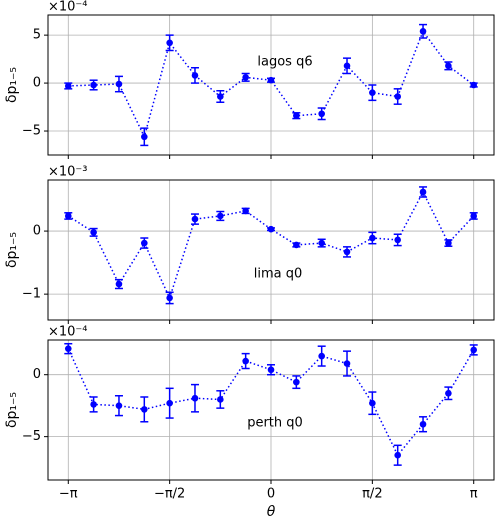 The width and height of the screenshot is (498, 524). Describe the element at coordinates (169, 494) in the screenshot. I see `x-tick-label: −π/2` at that location.